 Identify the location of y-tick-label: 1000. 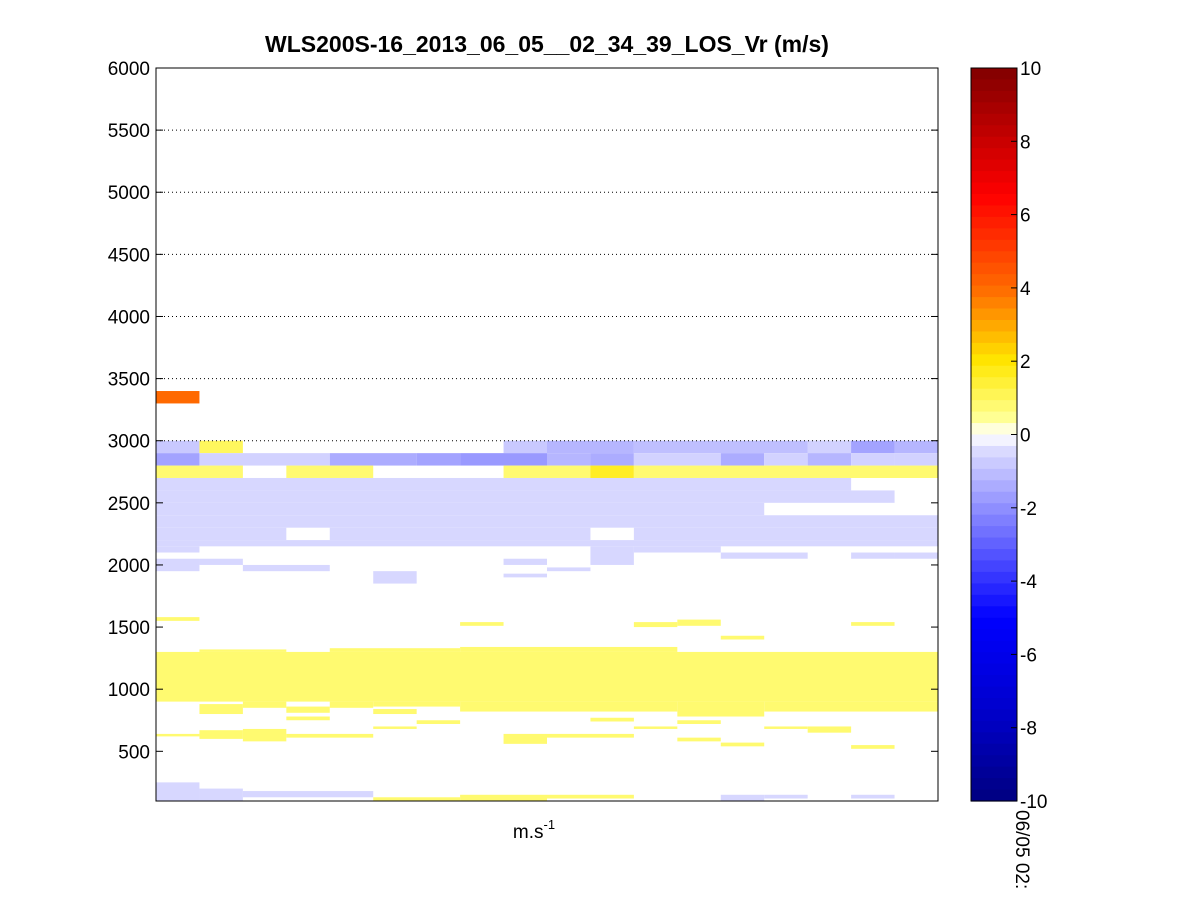
(129, 690).